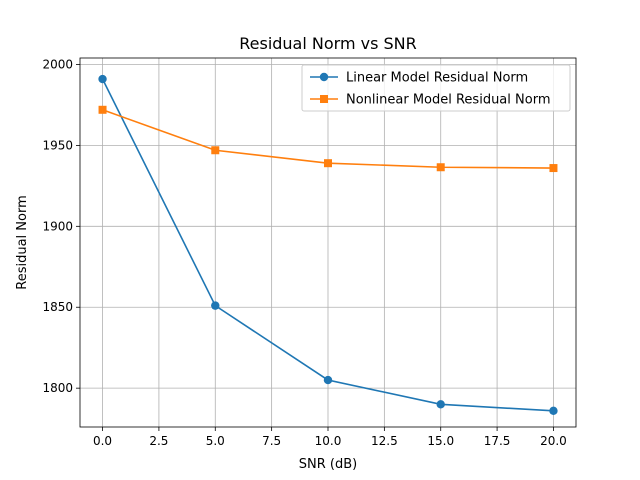 The image size is (640, 480). I want to click on legend-label: Linear Model Residual Norm, so click(437, 78).